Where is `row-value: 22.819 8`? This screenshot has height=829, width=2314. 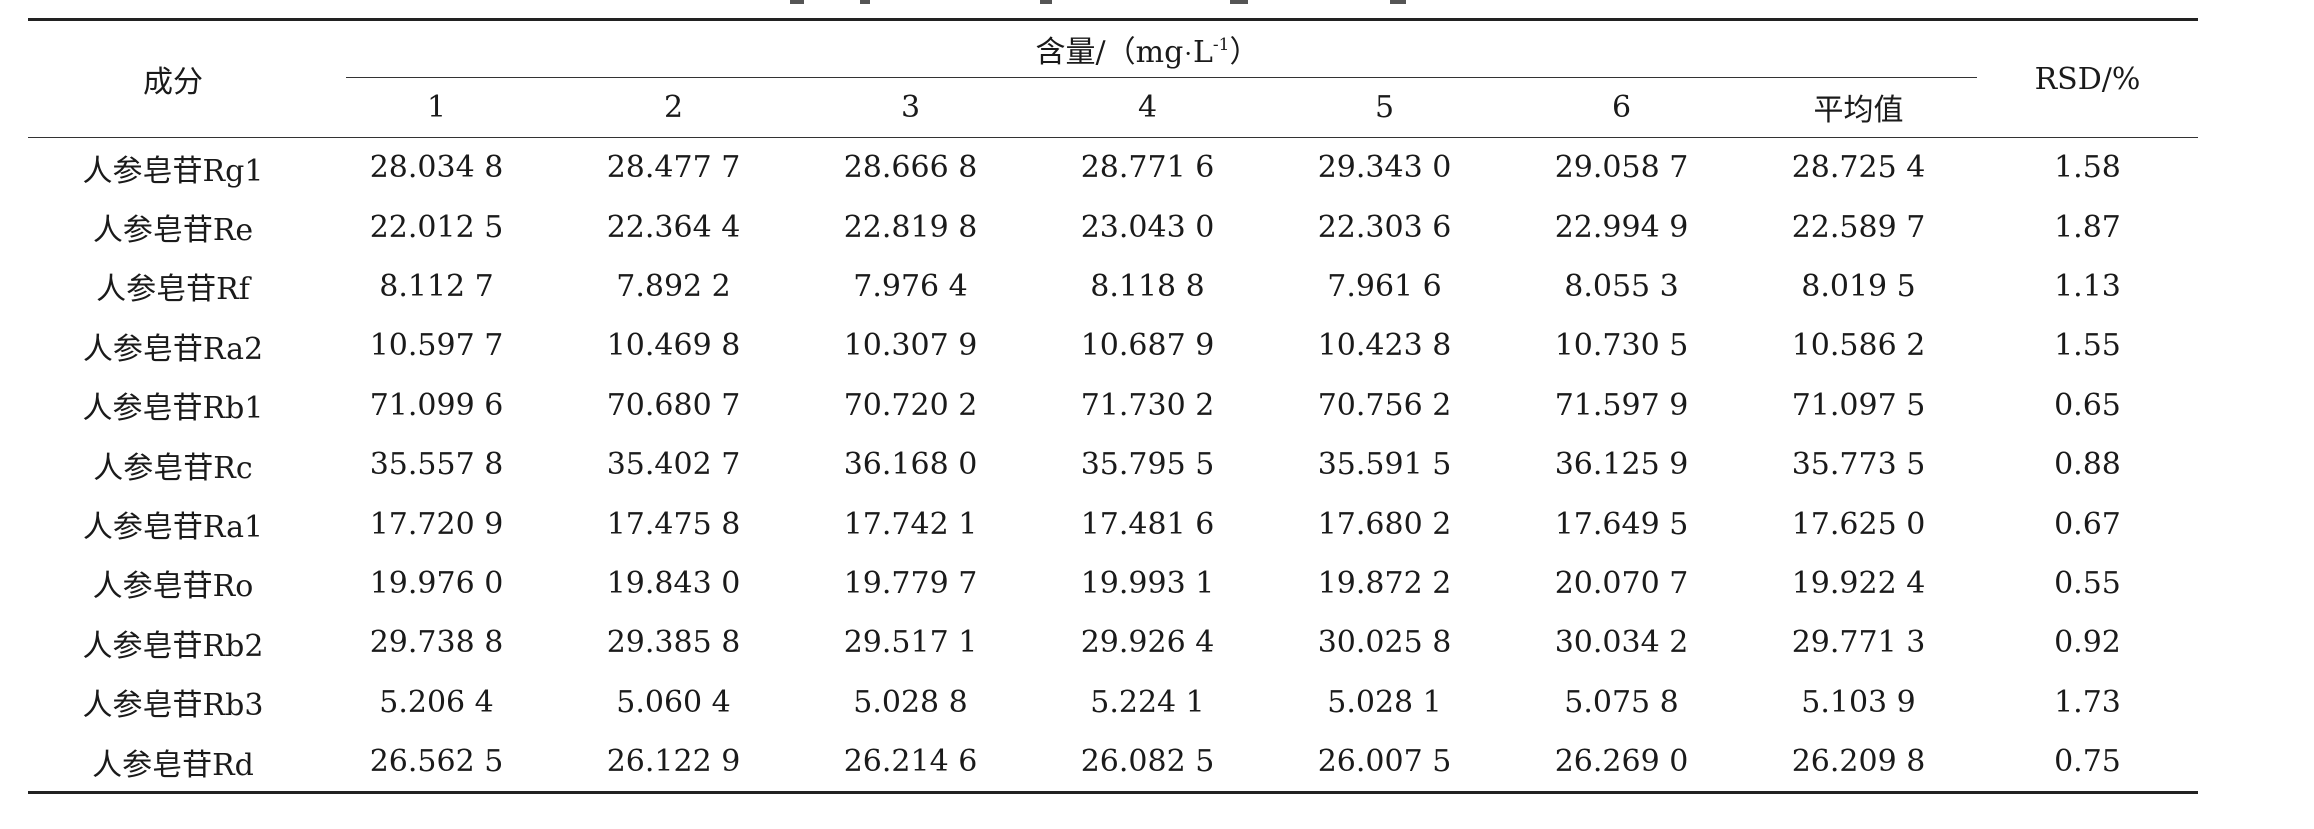
row-value: 22.819 8 is located at coordinates (910, 227).